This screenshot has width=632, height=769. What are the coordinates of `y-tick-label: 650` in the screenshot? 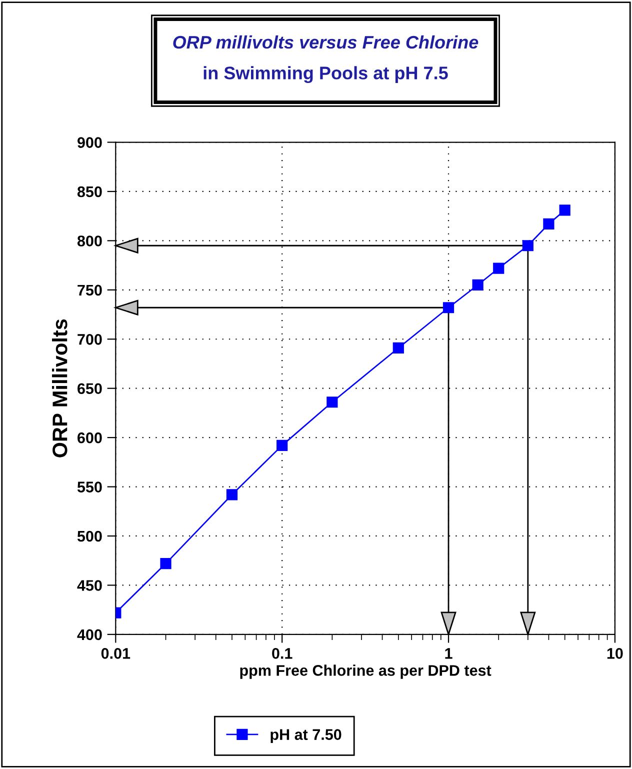 It's located at (90, 388).